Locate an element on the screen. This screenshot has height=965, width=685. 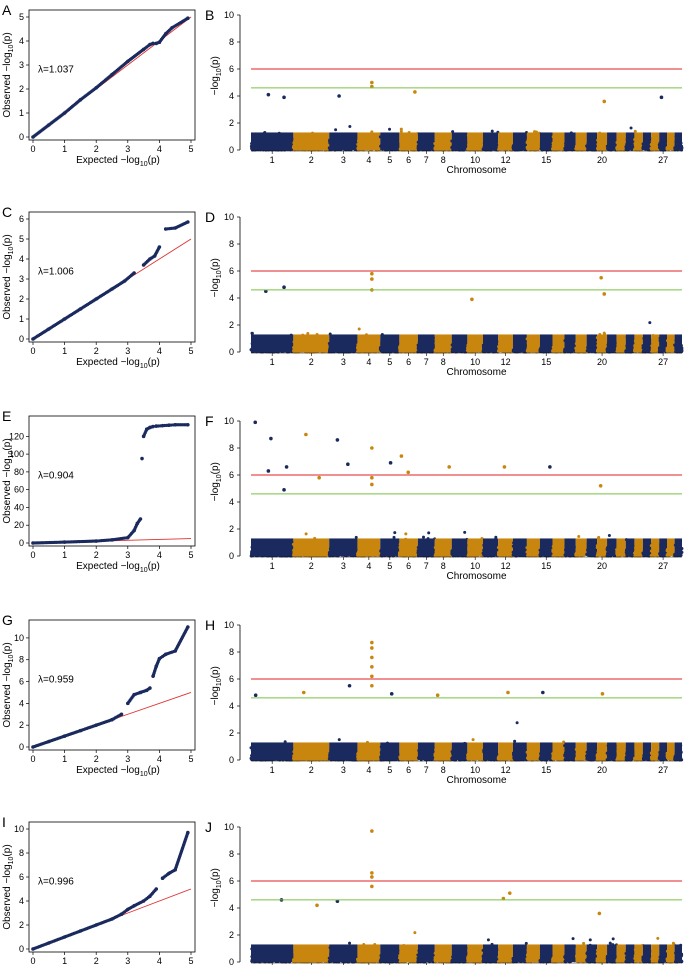
lambda-label: λ=1.006 is located at coordinates (56, 271).